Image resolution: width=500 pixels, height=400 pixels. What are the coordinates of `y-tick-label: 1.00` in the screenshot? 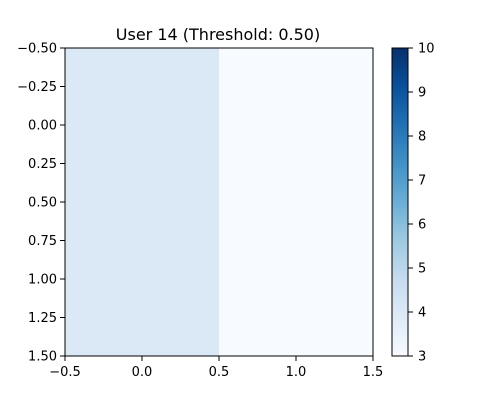 It's located at (42, 280).